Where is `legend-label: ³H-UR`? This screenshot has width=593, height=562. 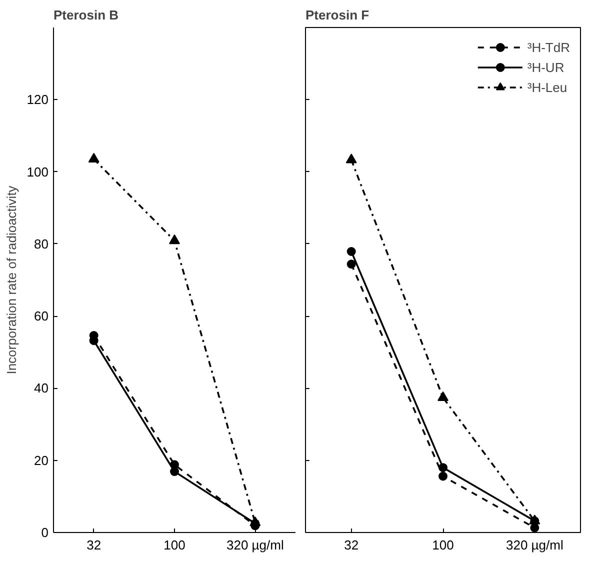 legend-label: ³H-UR is located at coordinates (545, 67).